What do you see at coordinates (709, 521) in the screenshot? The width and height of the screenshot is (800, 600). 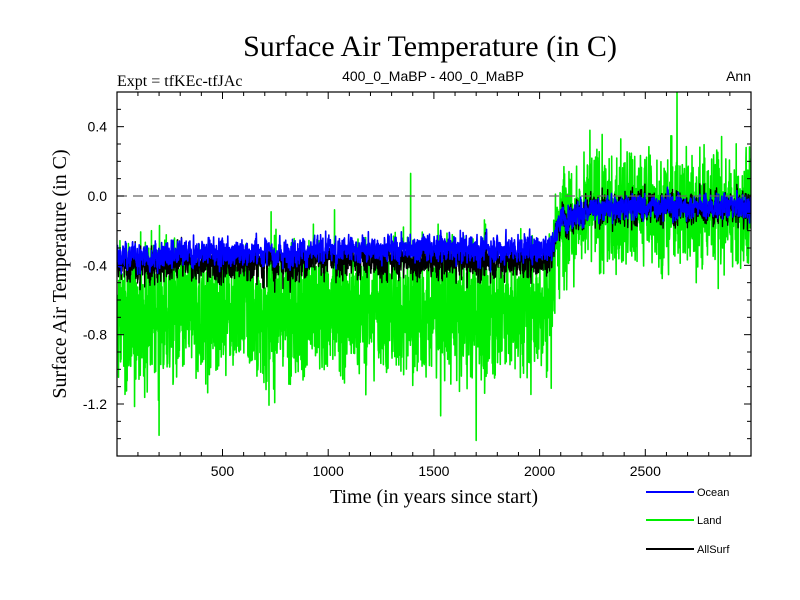 I see `legend-label-land: Land` at bounding box center [709, 521].